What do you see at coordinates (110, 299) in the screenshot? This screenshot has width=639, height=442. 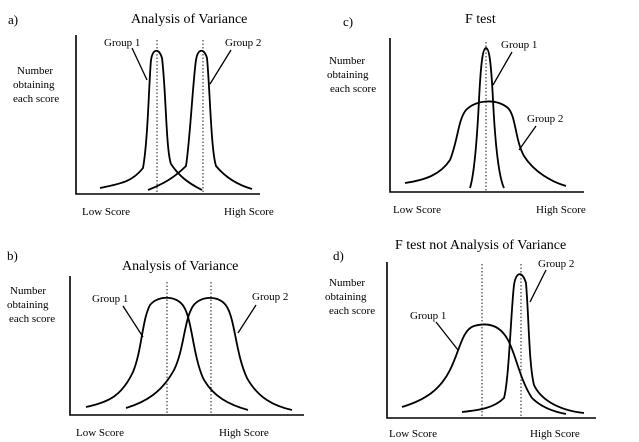 I see `panel-b-group1-label: Group 1` at bounding box center [110, 299].